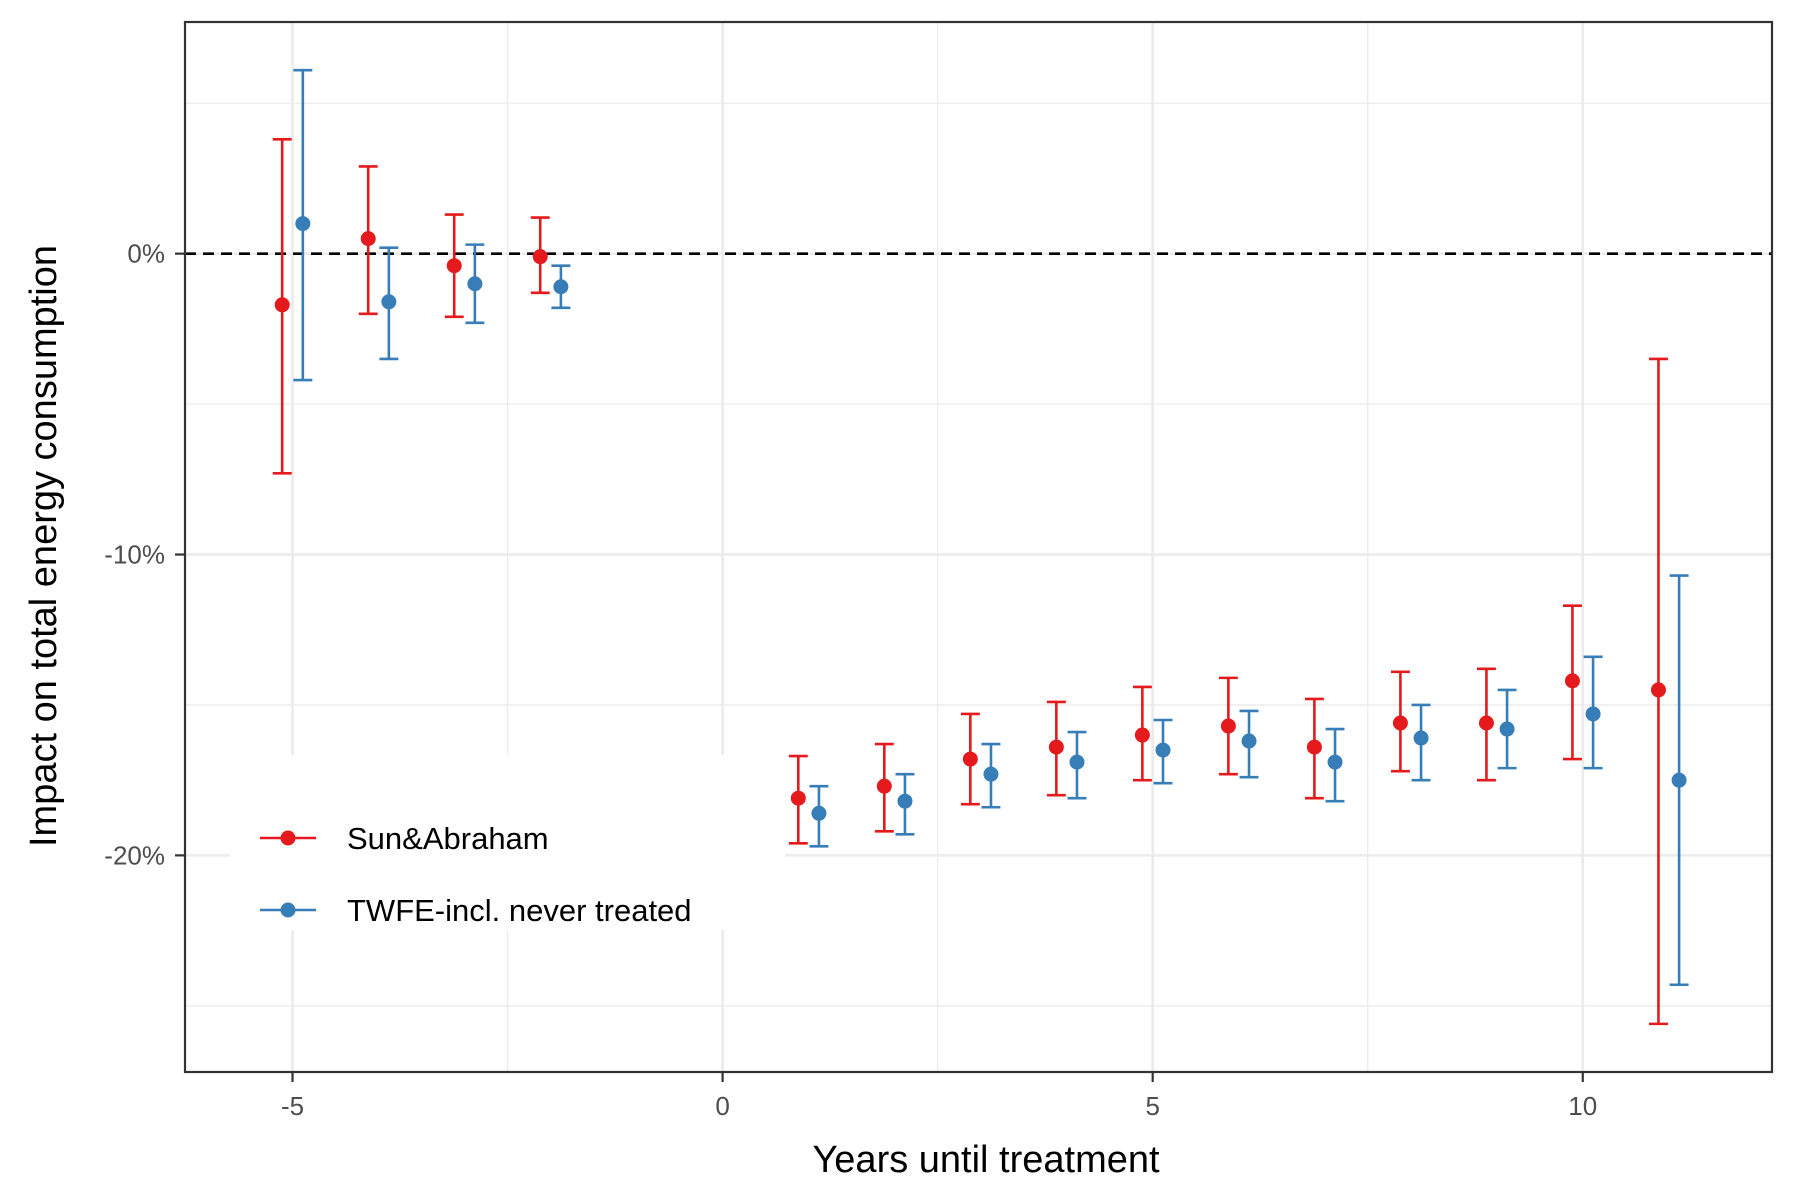 The image size is (1800, 1200). What do you see at coordinates (986, 1160) in the screenshot?
I see `x-axis-title: Years until treatment` at bounding box center [986, 1160].